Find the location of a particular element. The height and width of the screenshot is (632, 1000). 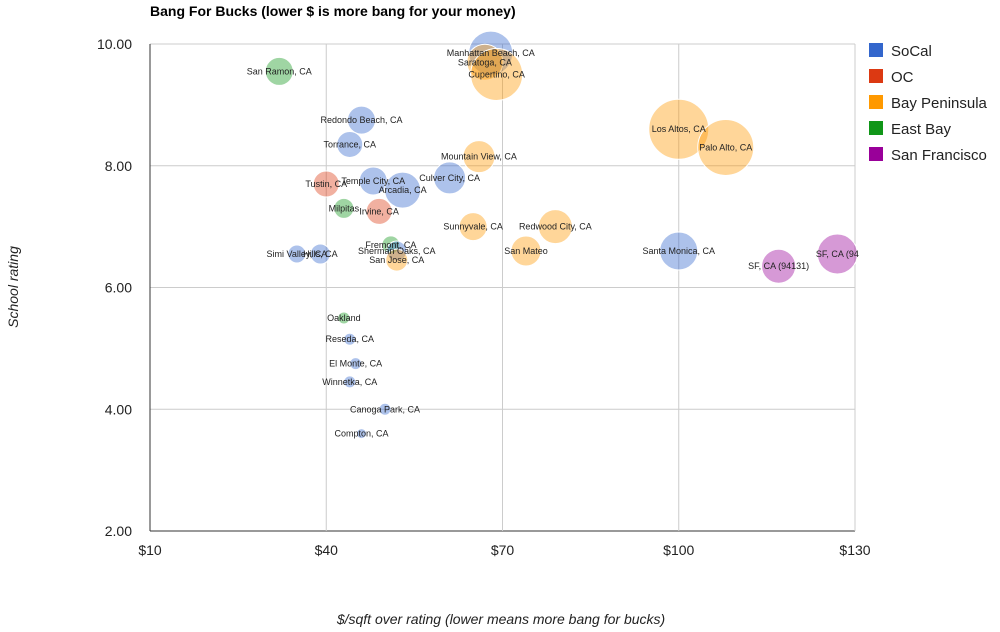

bubble-label: Redwood City, CA is located at coordinates (555, 227).